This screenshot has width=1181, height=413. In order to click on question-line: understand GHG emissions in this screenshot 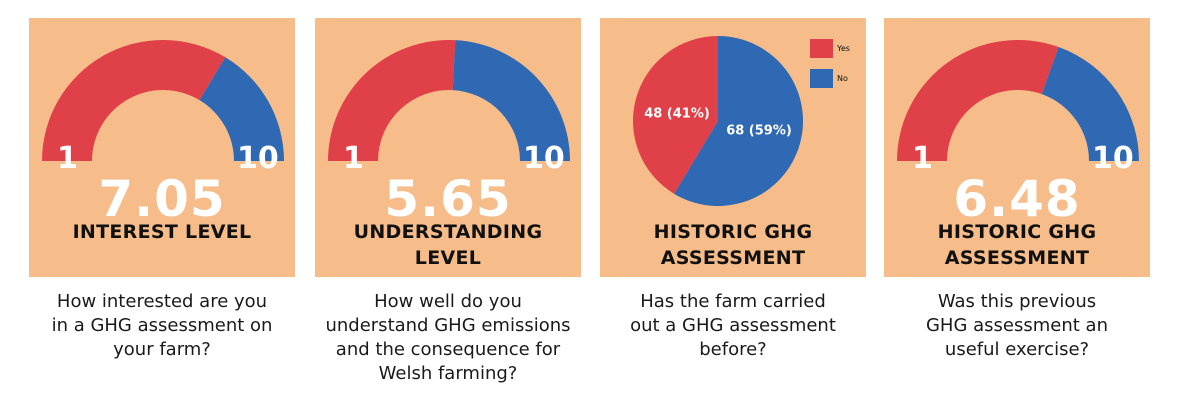, I will do `click(448, 325)`.